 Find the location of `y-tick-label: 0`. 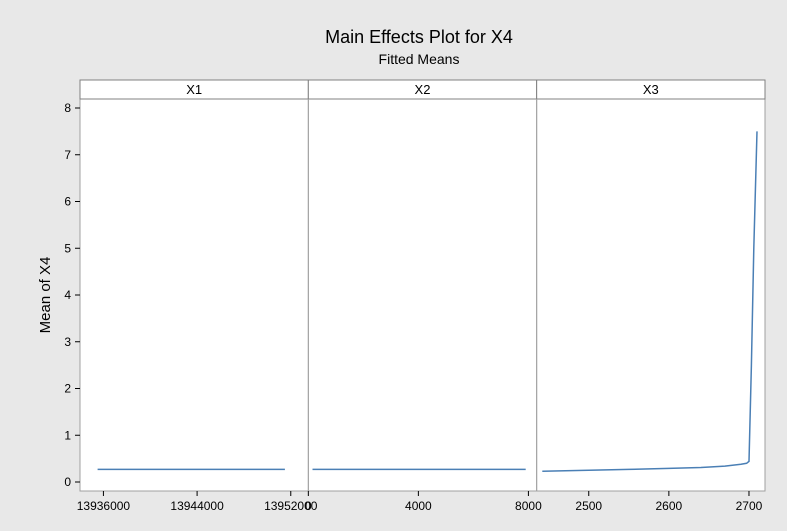

y-tick-label: 0 is located at coordinates (67, 482).